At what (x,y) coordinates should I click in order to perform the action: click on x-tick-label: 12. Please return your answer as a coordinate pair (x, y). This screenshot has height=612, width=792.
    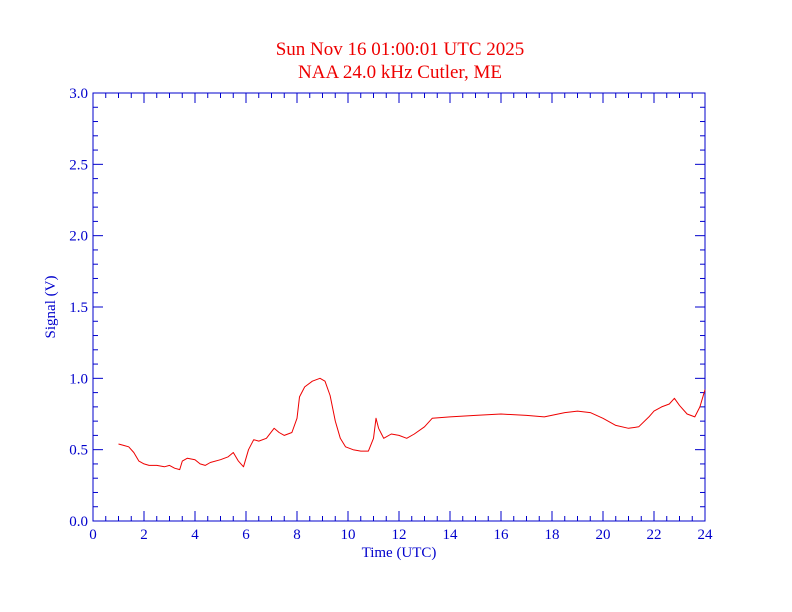
    Looking at the image, I should click on (399, 535).